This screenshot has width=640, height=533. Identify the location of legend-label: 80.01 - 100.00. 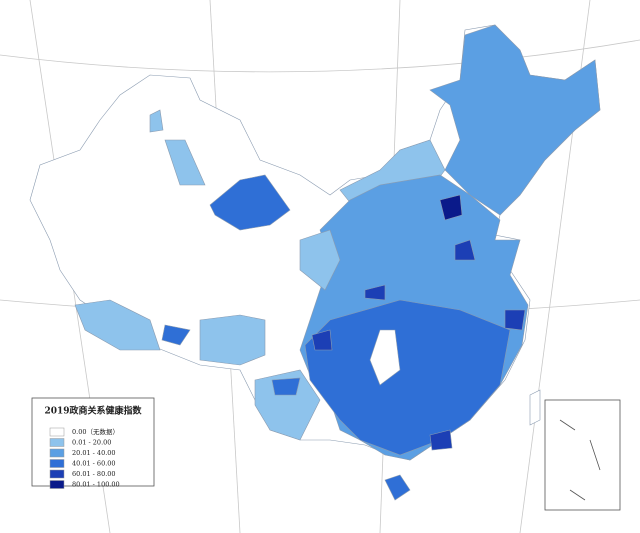
(96, 485).